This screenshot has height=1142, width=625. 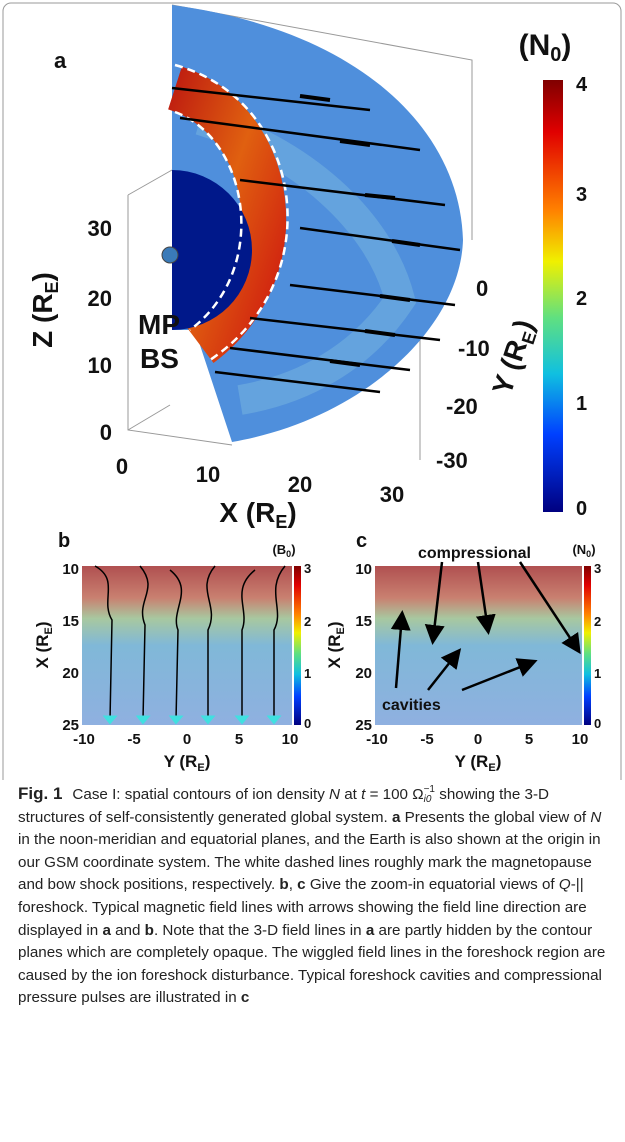 What do you see at coordinates (370, 930) in the screenshot?
I see `caption-text: a` at bounding box center [370, 930].